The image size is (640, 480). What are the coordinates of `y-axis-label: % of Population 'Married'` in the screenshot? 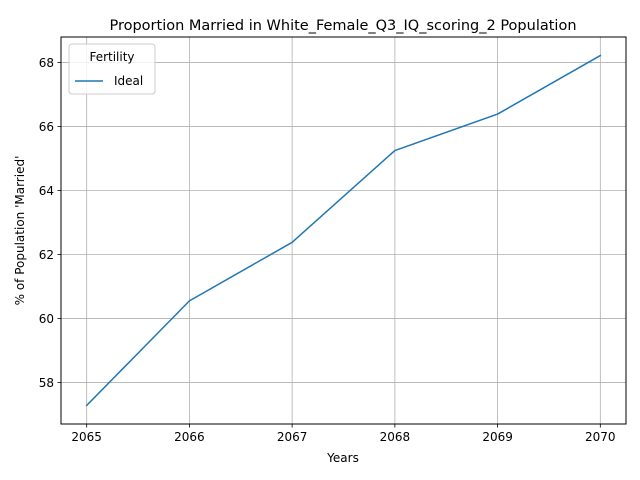 It's located at (20, 231).